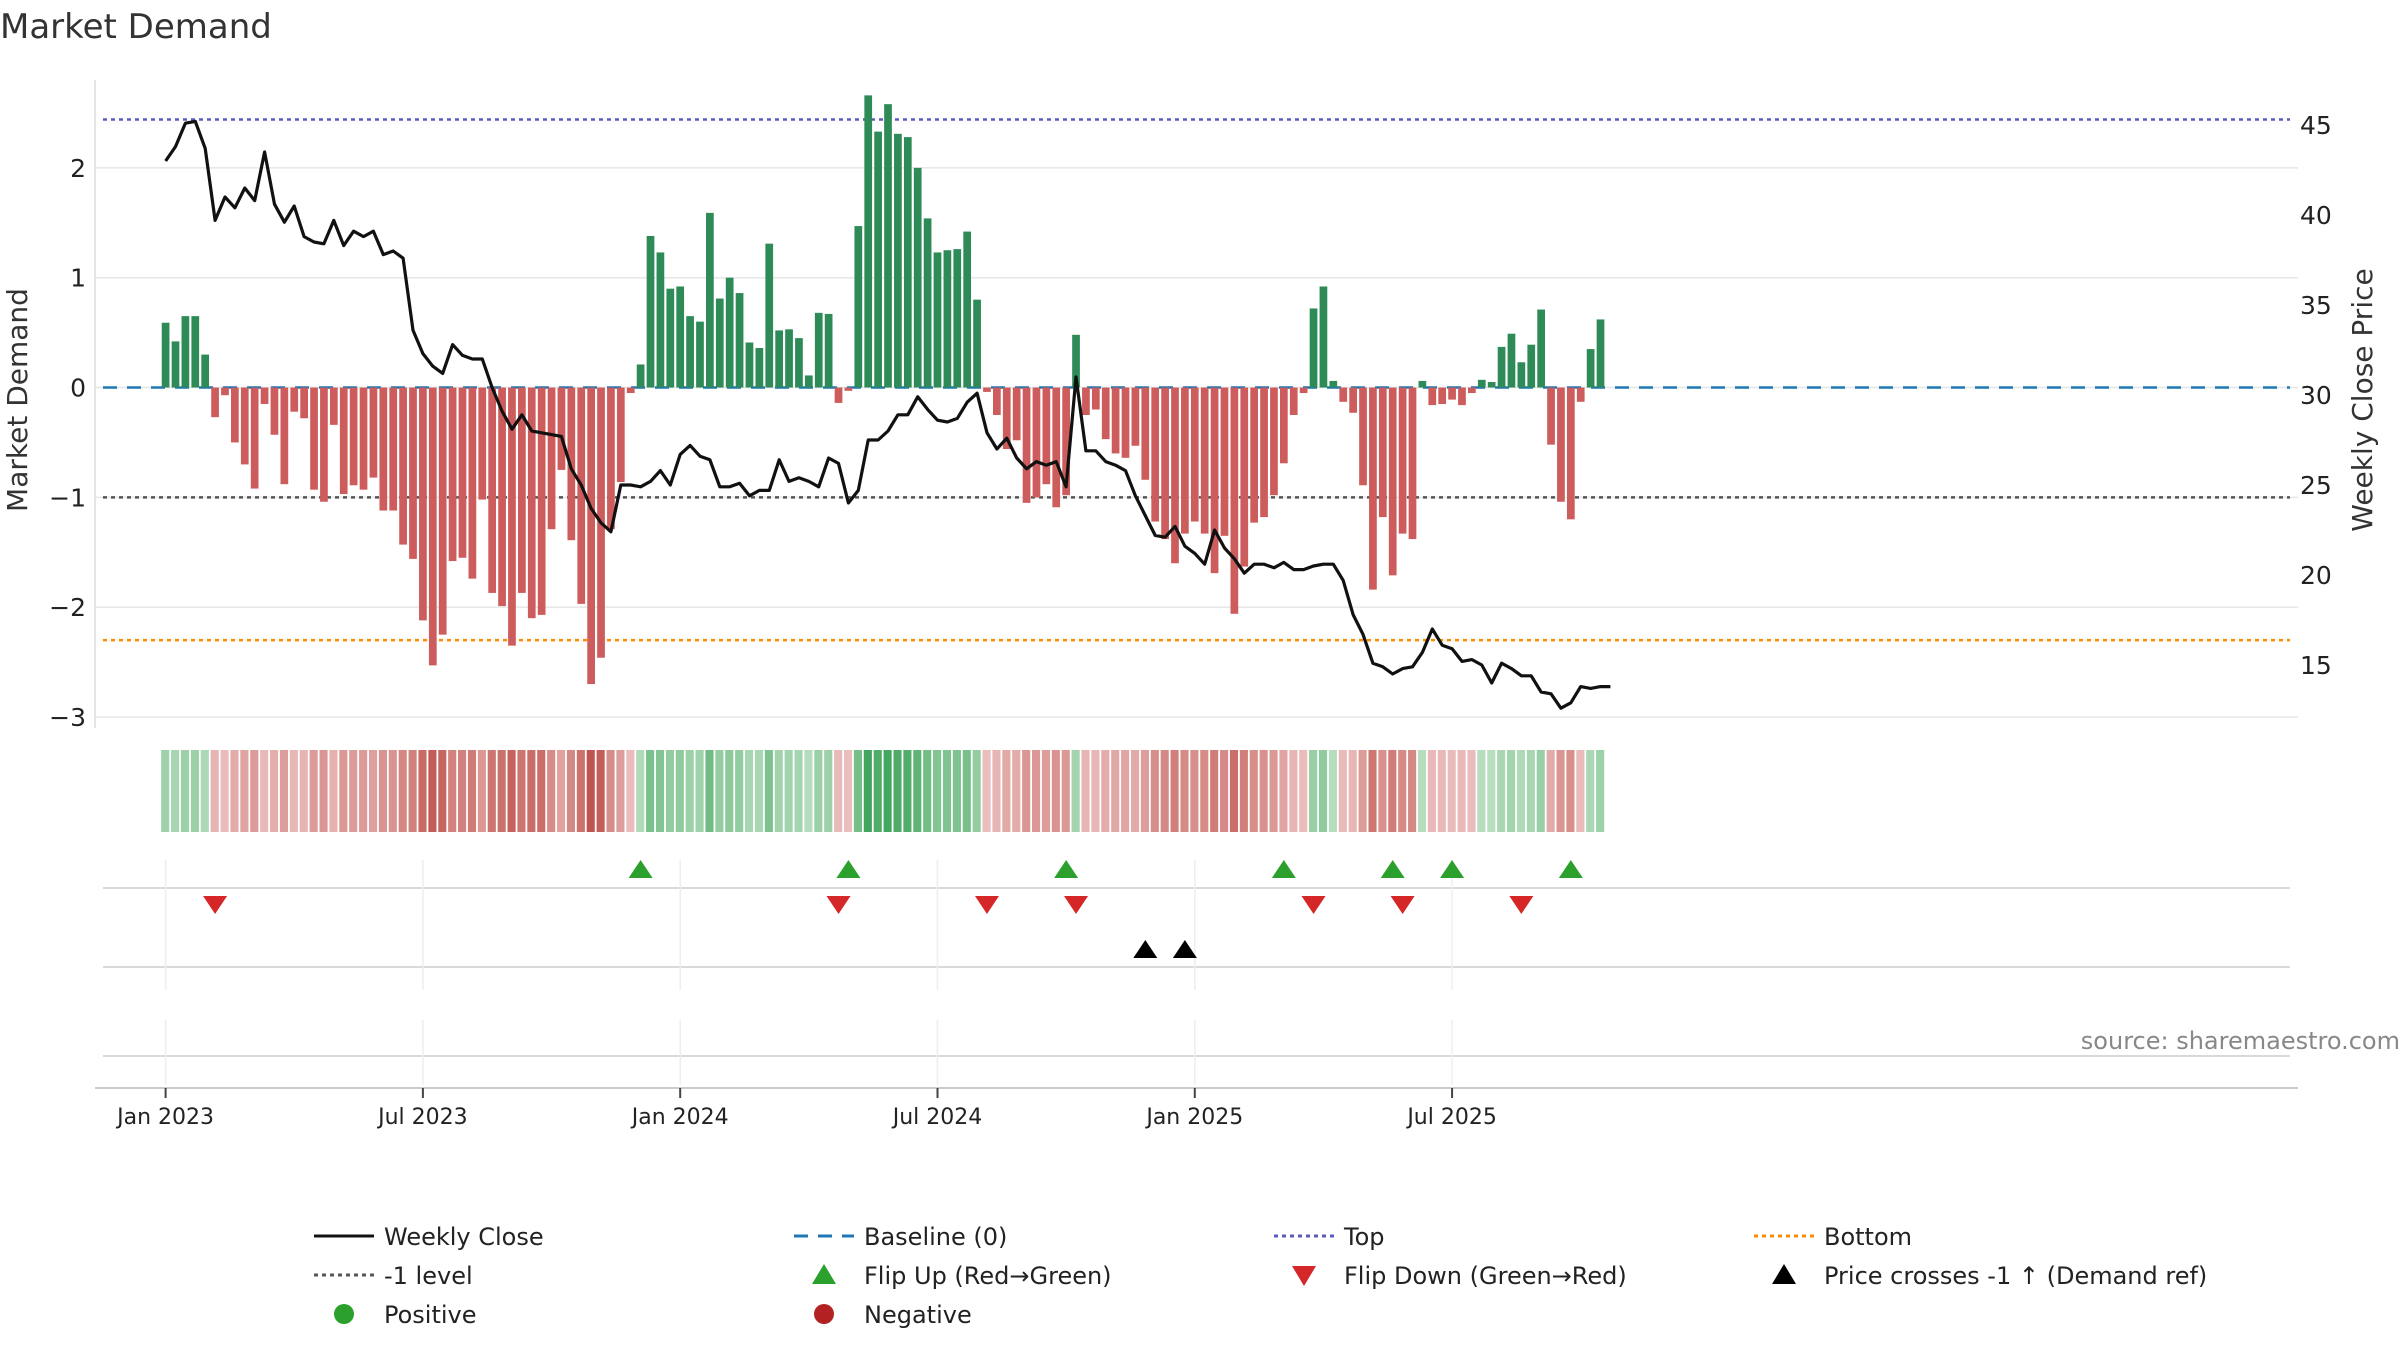 The width and height of the screenshot is (2400, 1350). I want to click on legend-flip-down-label: Flip Down (Green→Red), so click(1485, 1276).